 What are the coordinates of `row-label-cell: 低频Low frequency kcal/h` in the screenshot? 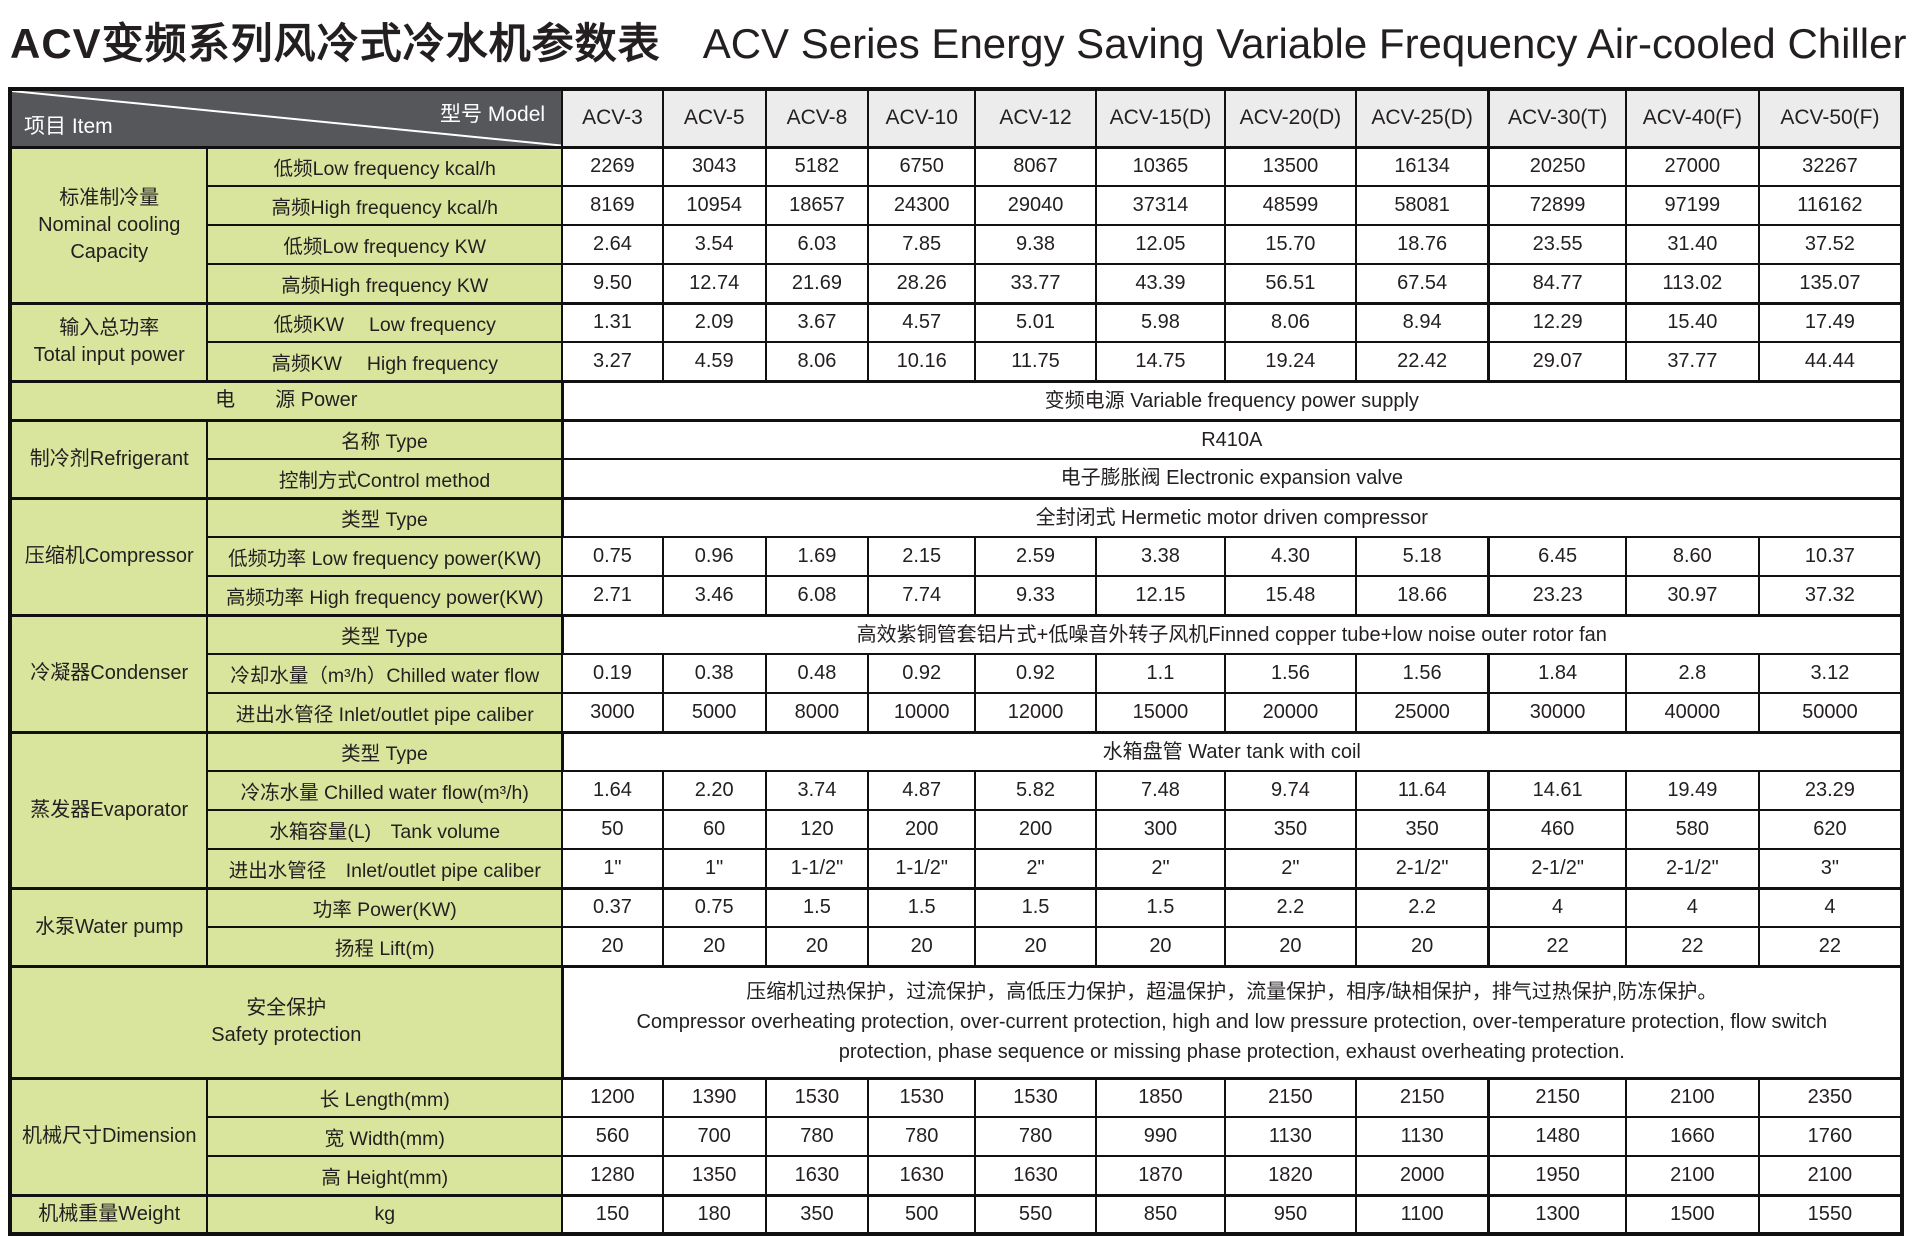 It's located at (385, 166).